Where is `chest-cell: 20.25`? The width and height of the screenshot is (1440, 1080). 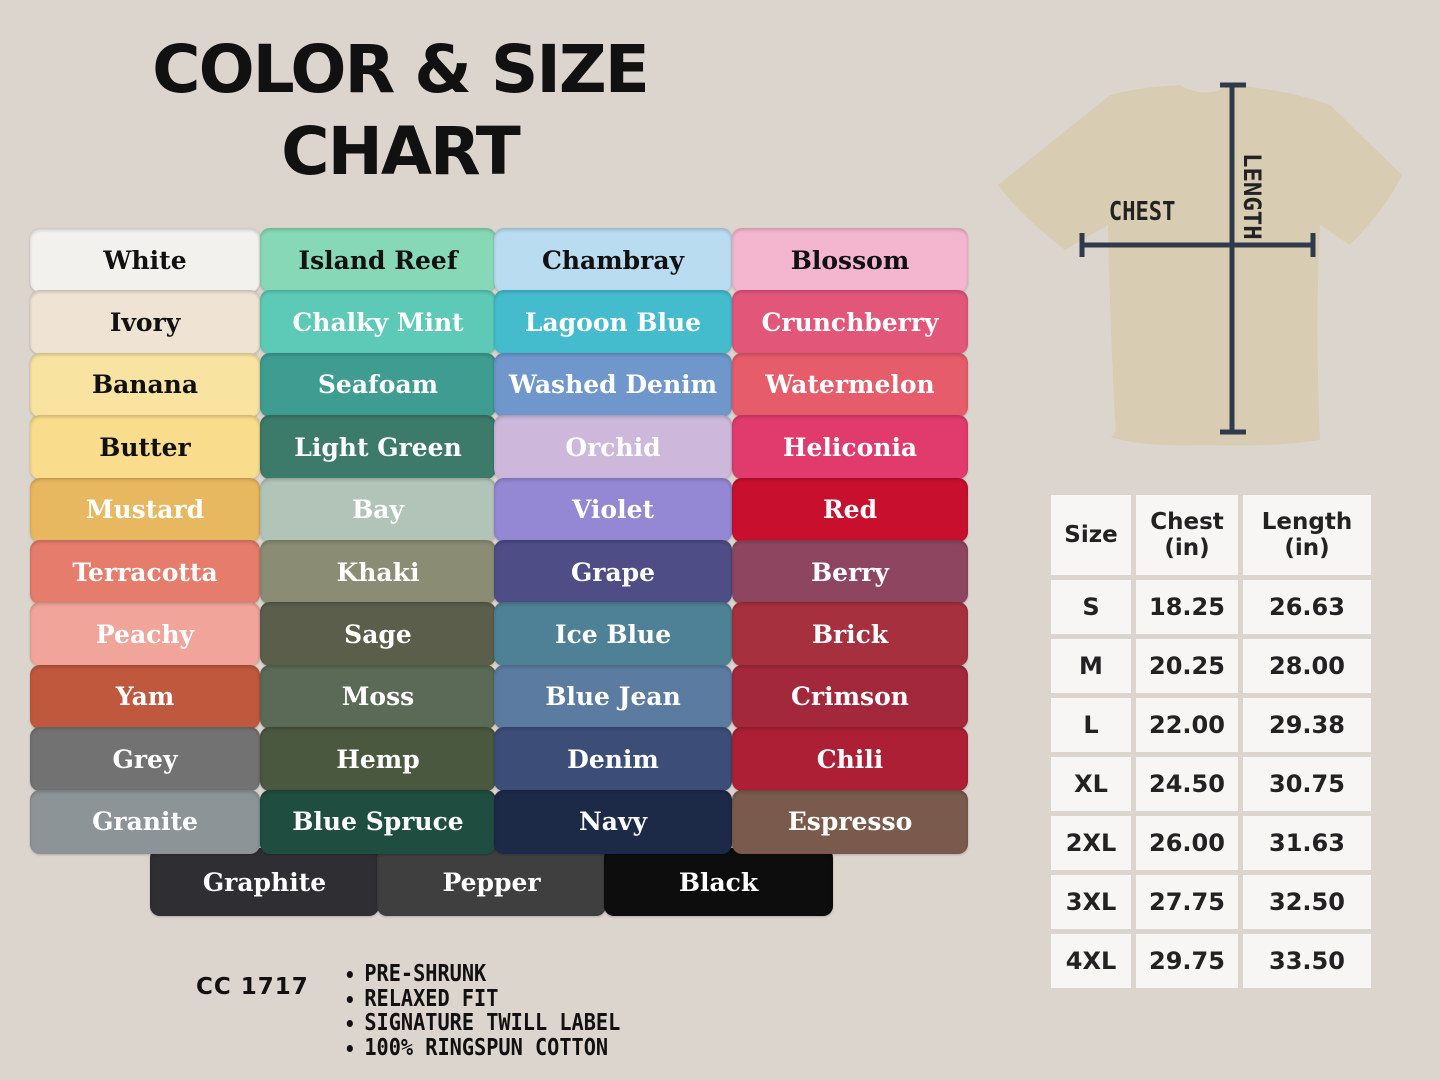
chest-cell: 20.25 is located at coordinates (1187, 666).